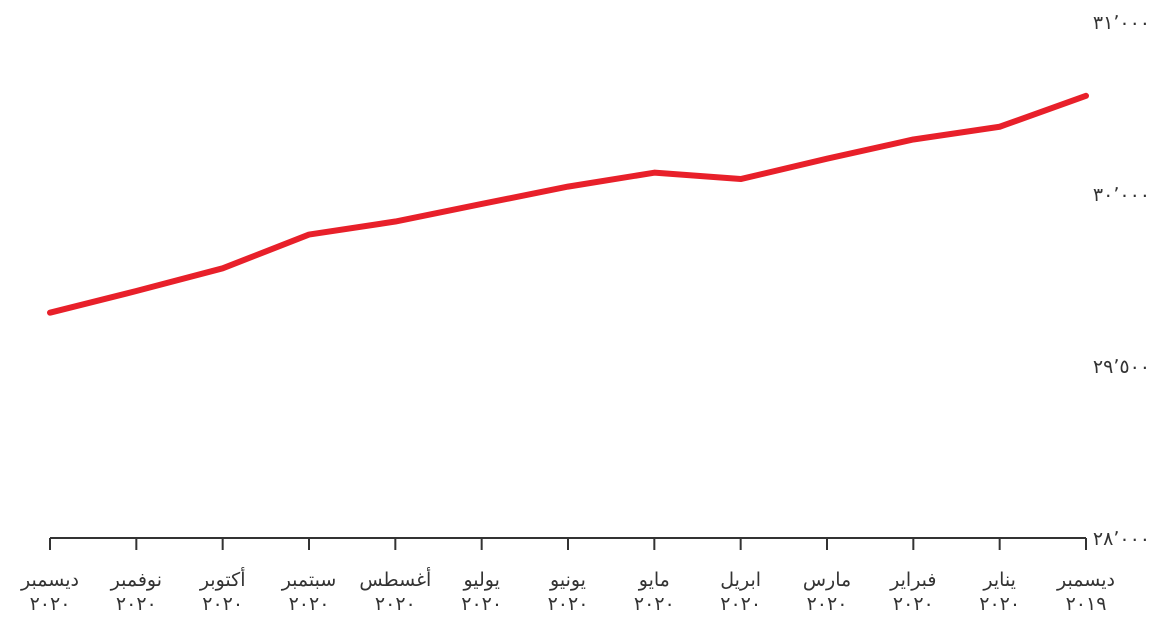  What do you see at coordinates (740, 592) in the screenshot?
I see `x-tick-label: ابريل ٢٠٢٠` at bounding box center [740, 592].